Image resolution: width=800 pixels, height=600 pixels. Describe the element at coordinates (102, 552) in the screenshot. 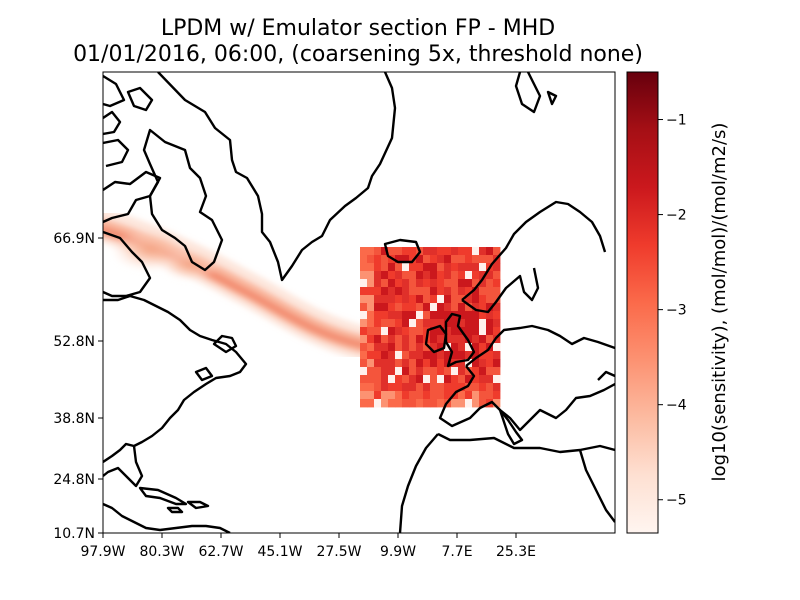

I see `x-tick-label: 97.9W` at that location.